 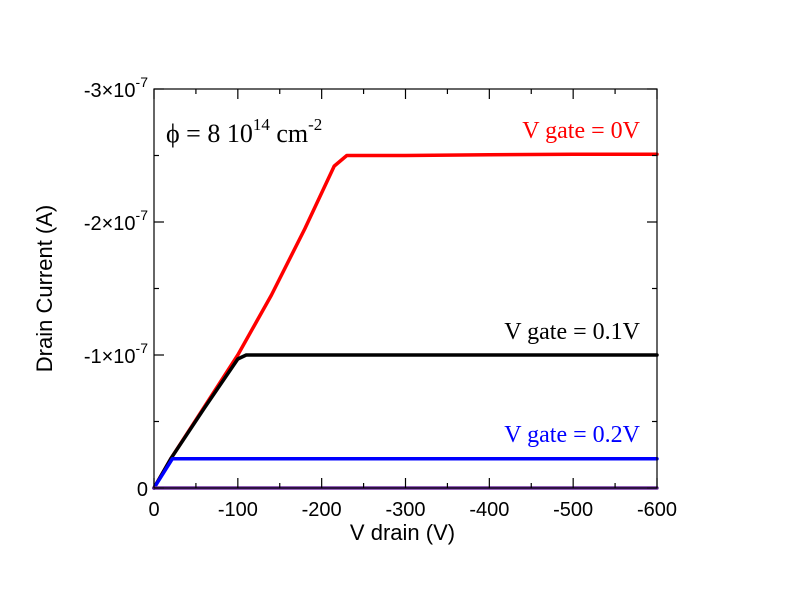 I want to click on y-tick-label-2: -2×10⁻⁷, so click(x=116, y=221).